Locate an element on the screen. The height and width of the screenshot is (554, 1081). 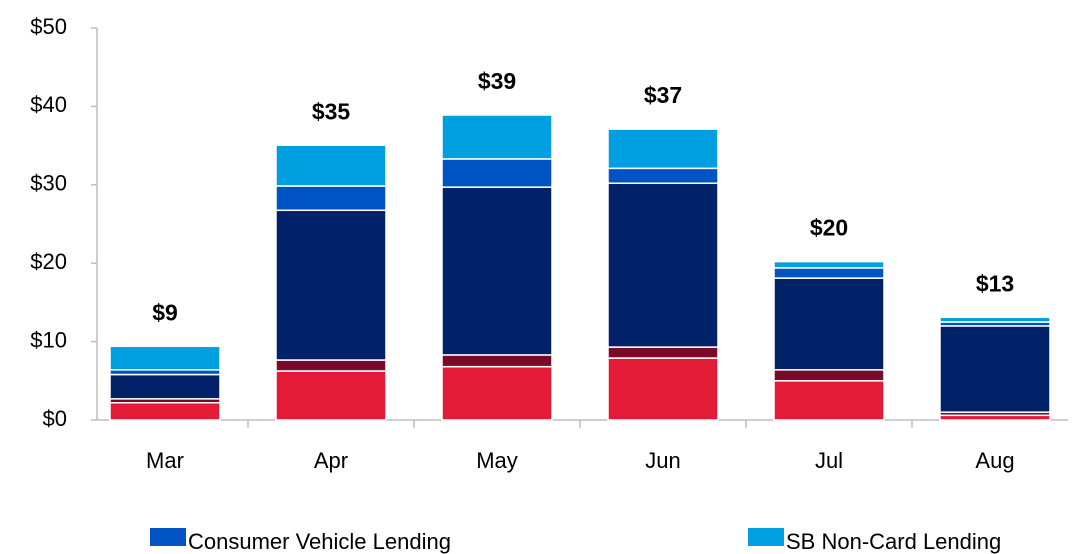
total-label: $37 is located at coordinates (663, 95).